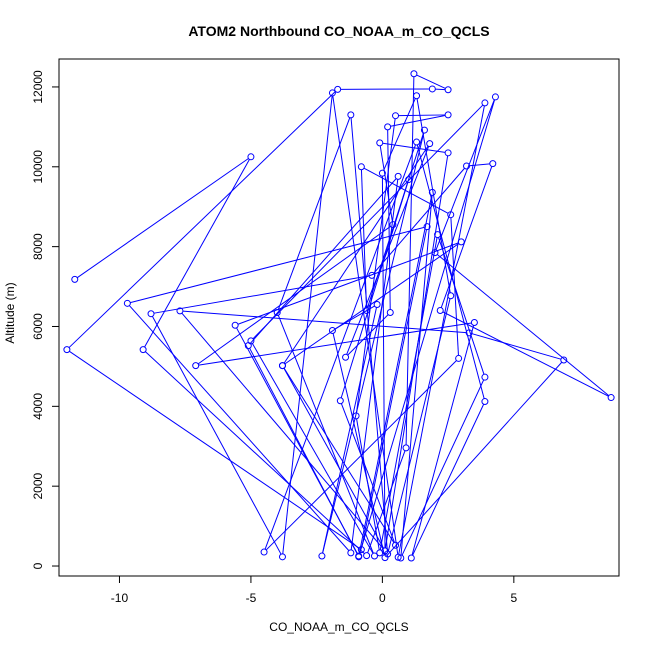  What do you see at coordinates (10, 312) in the screenshot?
I see `y-axis-label: Altitude (m)` at bounding box center [10, 312].